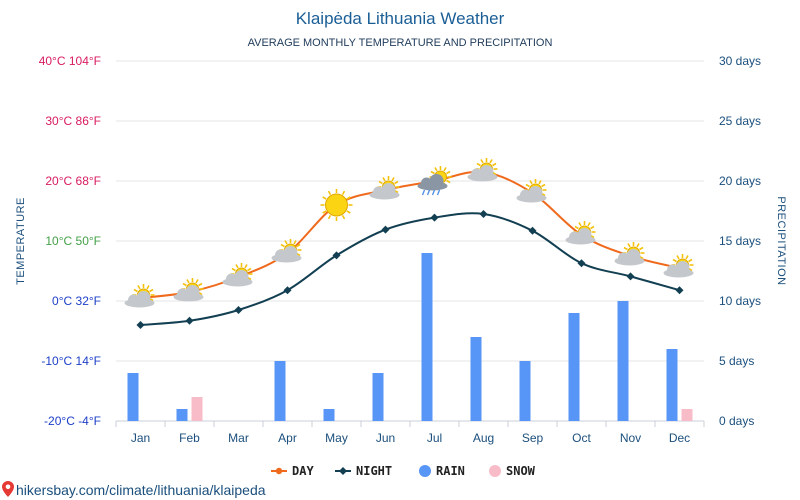 Image resolution: width=800 pixels, height=500 pixels. I want to click on month-label: Mar, so click(238, 438).